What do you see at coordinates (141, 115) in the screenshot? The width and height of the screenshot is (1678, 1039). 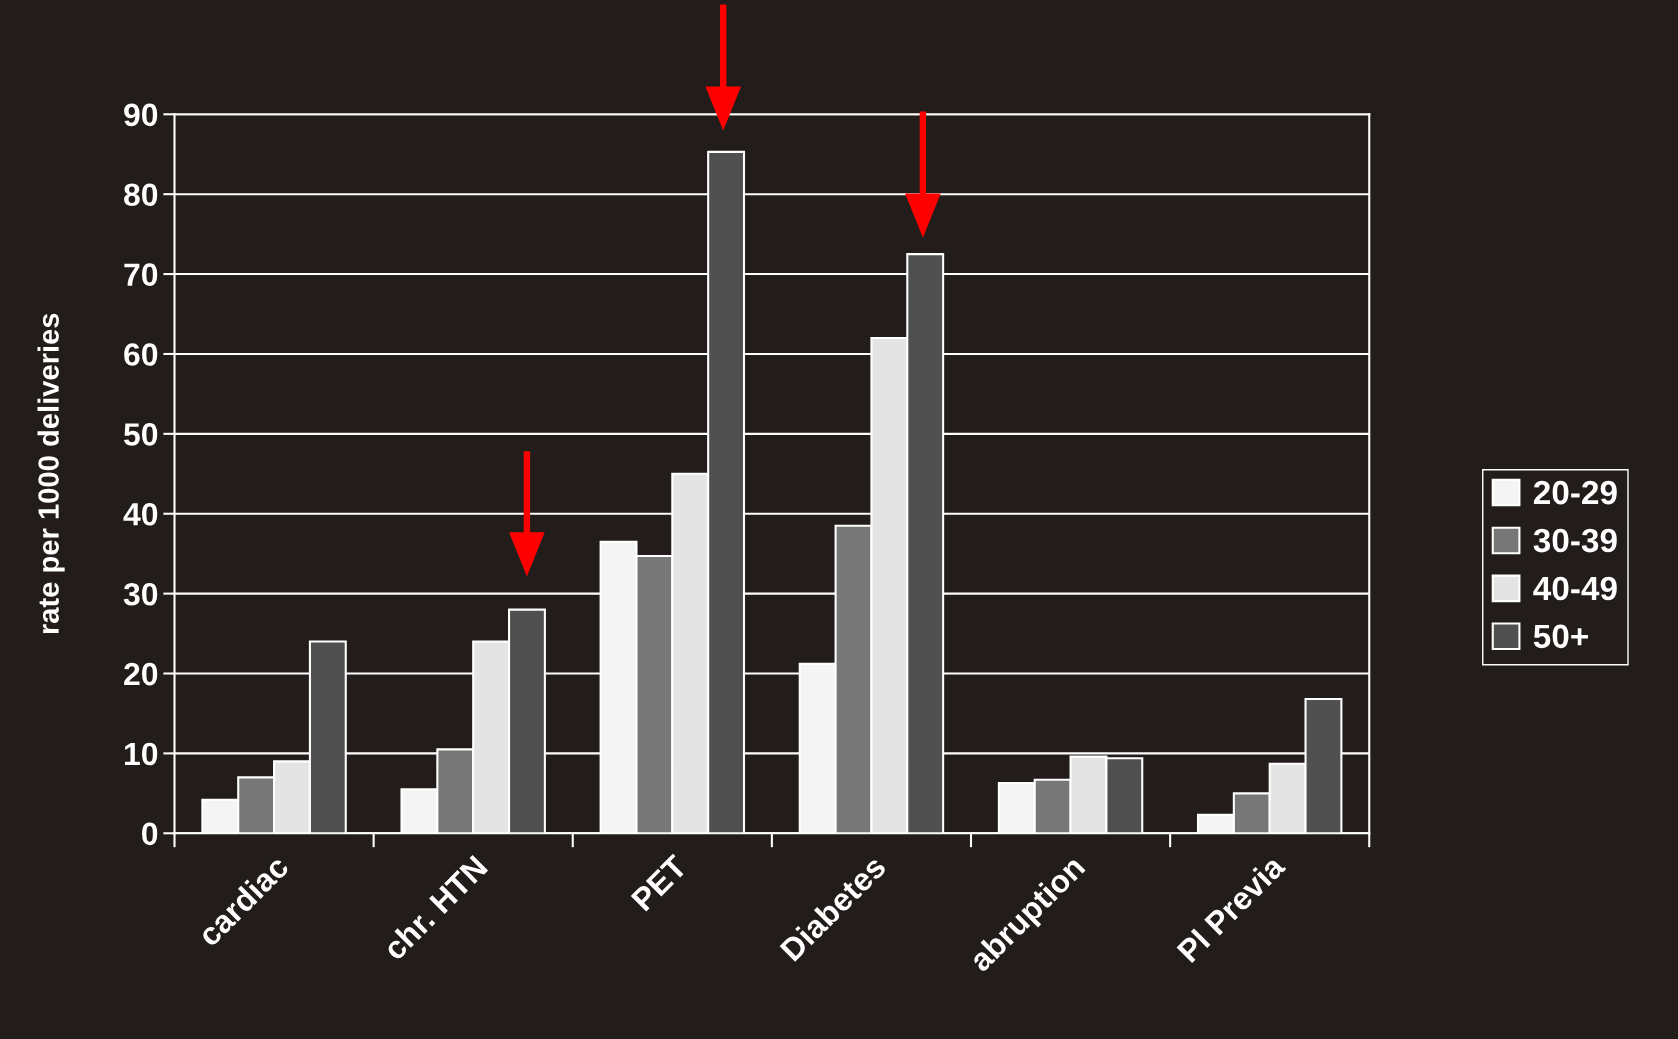 I see `y-tick-label: 90` at bounding box center [141, 115].